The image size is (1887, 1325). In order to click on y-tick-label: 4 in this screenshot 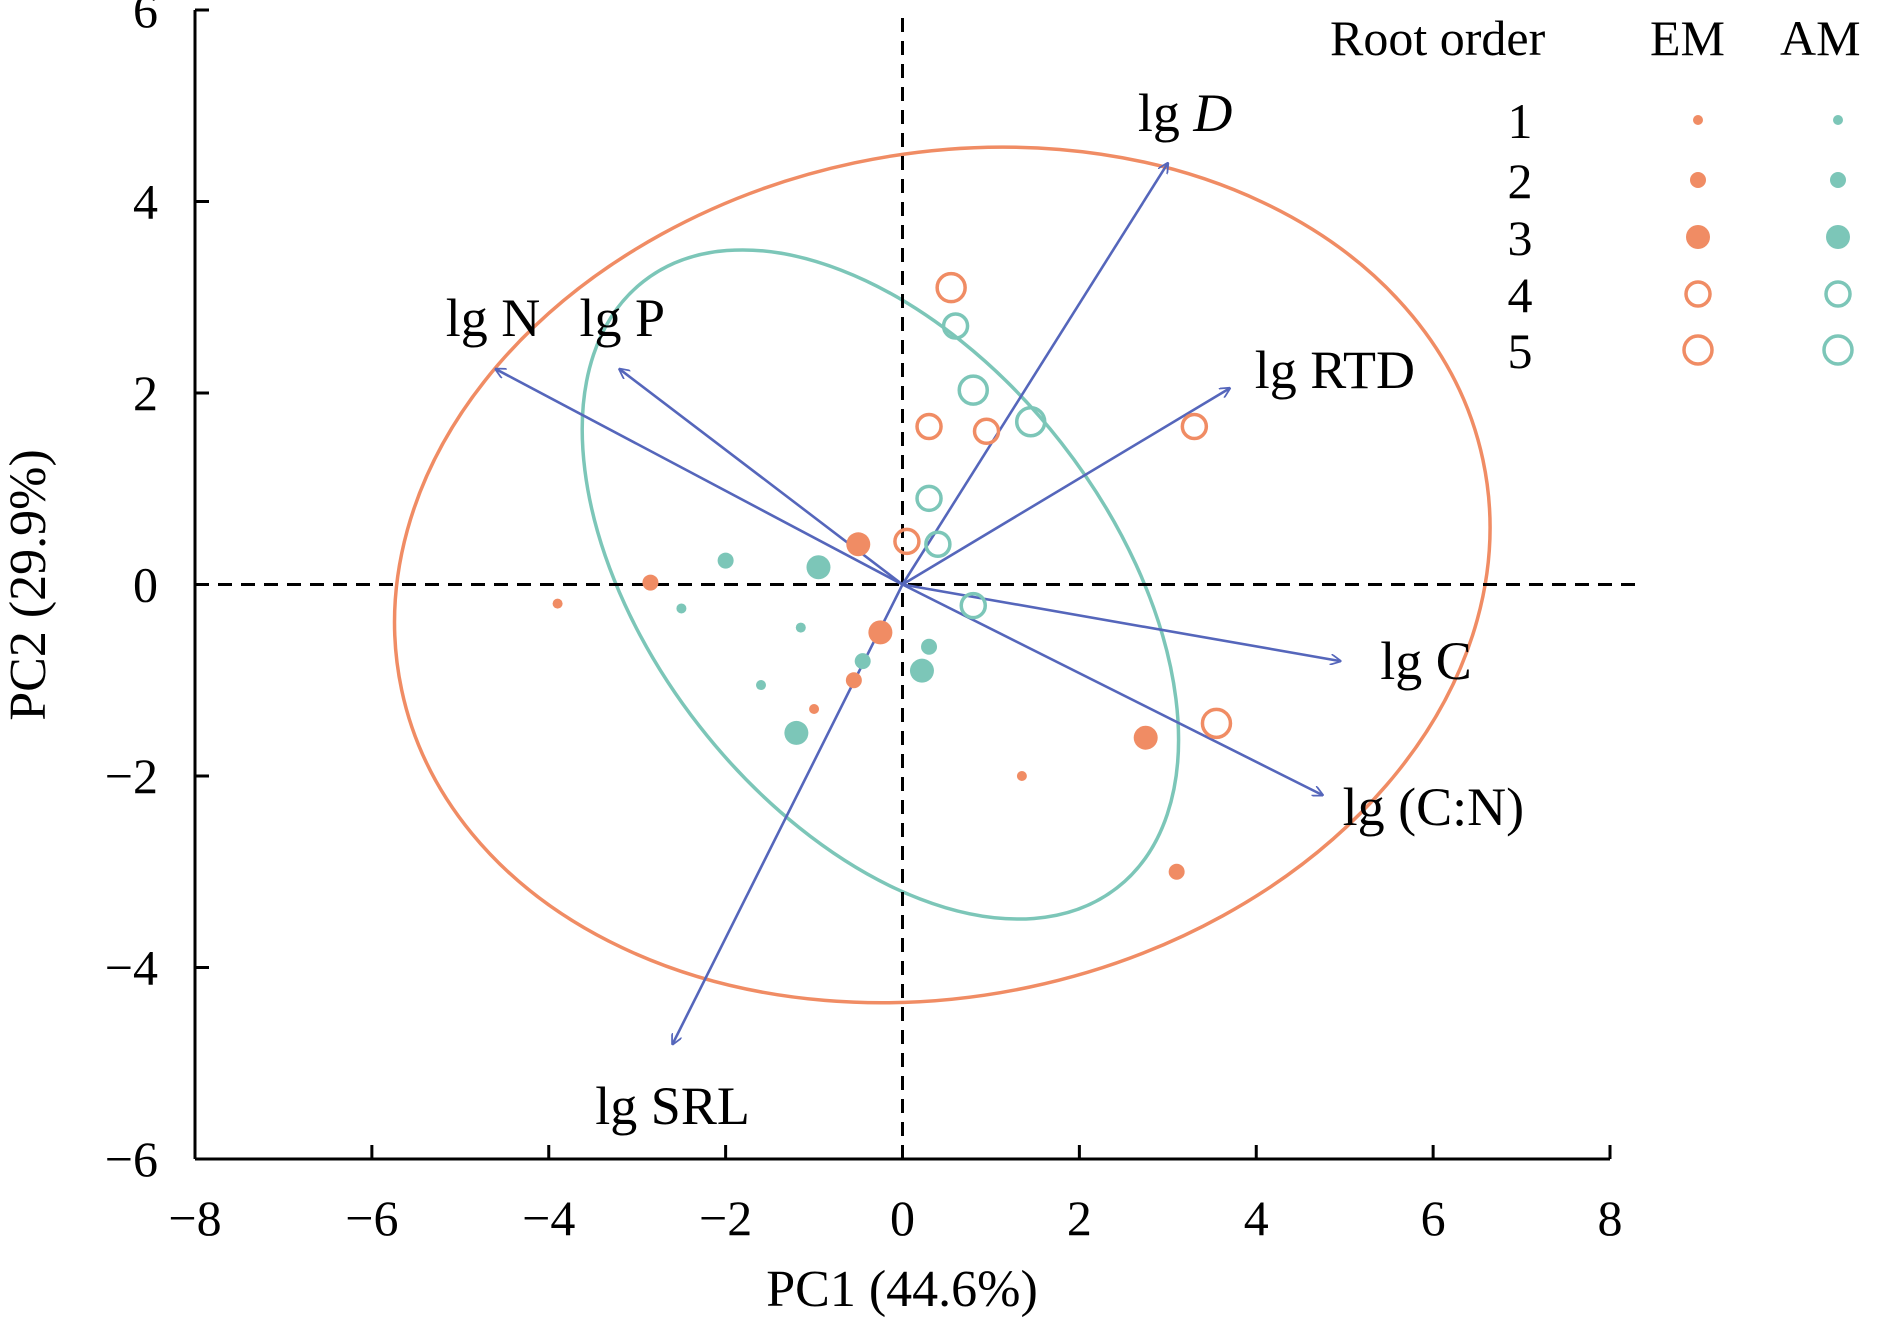, I will do `click(145, 202)`.